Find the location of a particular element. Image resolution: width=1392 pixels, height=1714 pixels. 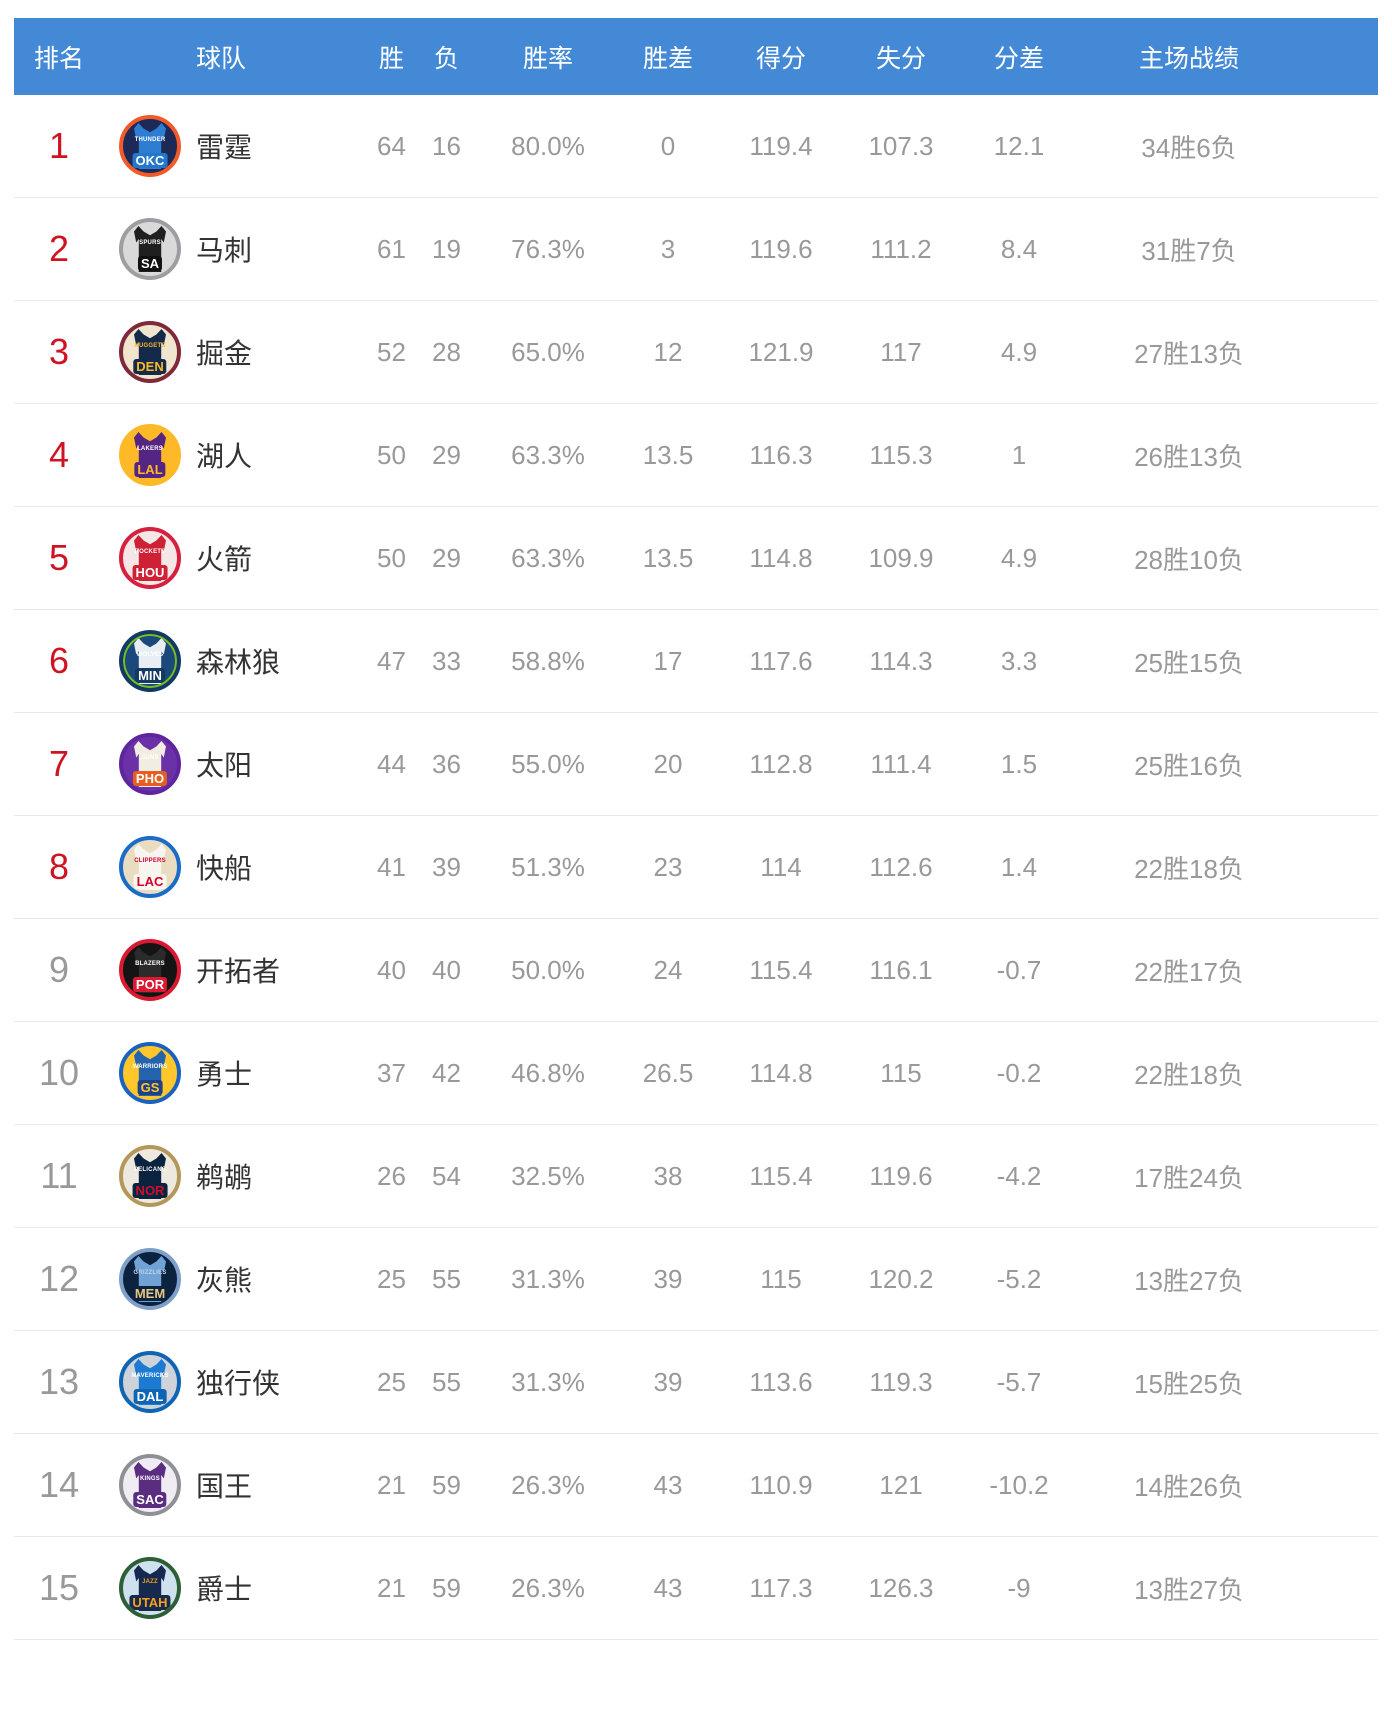

team-home-record: 22胜18负 is located at coordinates (1189, 1074).